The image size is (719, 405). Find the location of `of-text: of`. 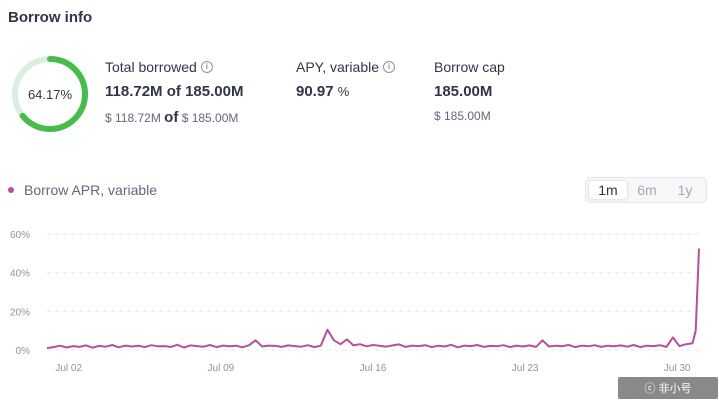

of-text: of is located at coordinates (173, 91).